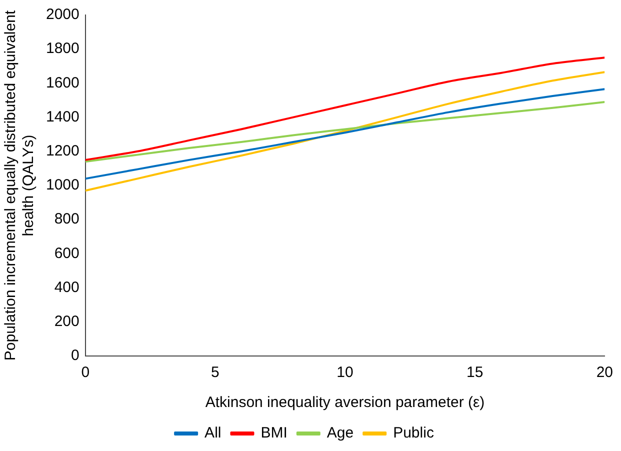  What do you see at coordinates (345, 403) in the screenshot?
I see `x-axis-title: Atkinson inequality aversion parameter (ε)` at bounding box center [345, 403].